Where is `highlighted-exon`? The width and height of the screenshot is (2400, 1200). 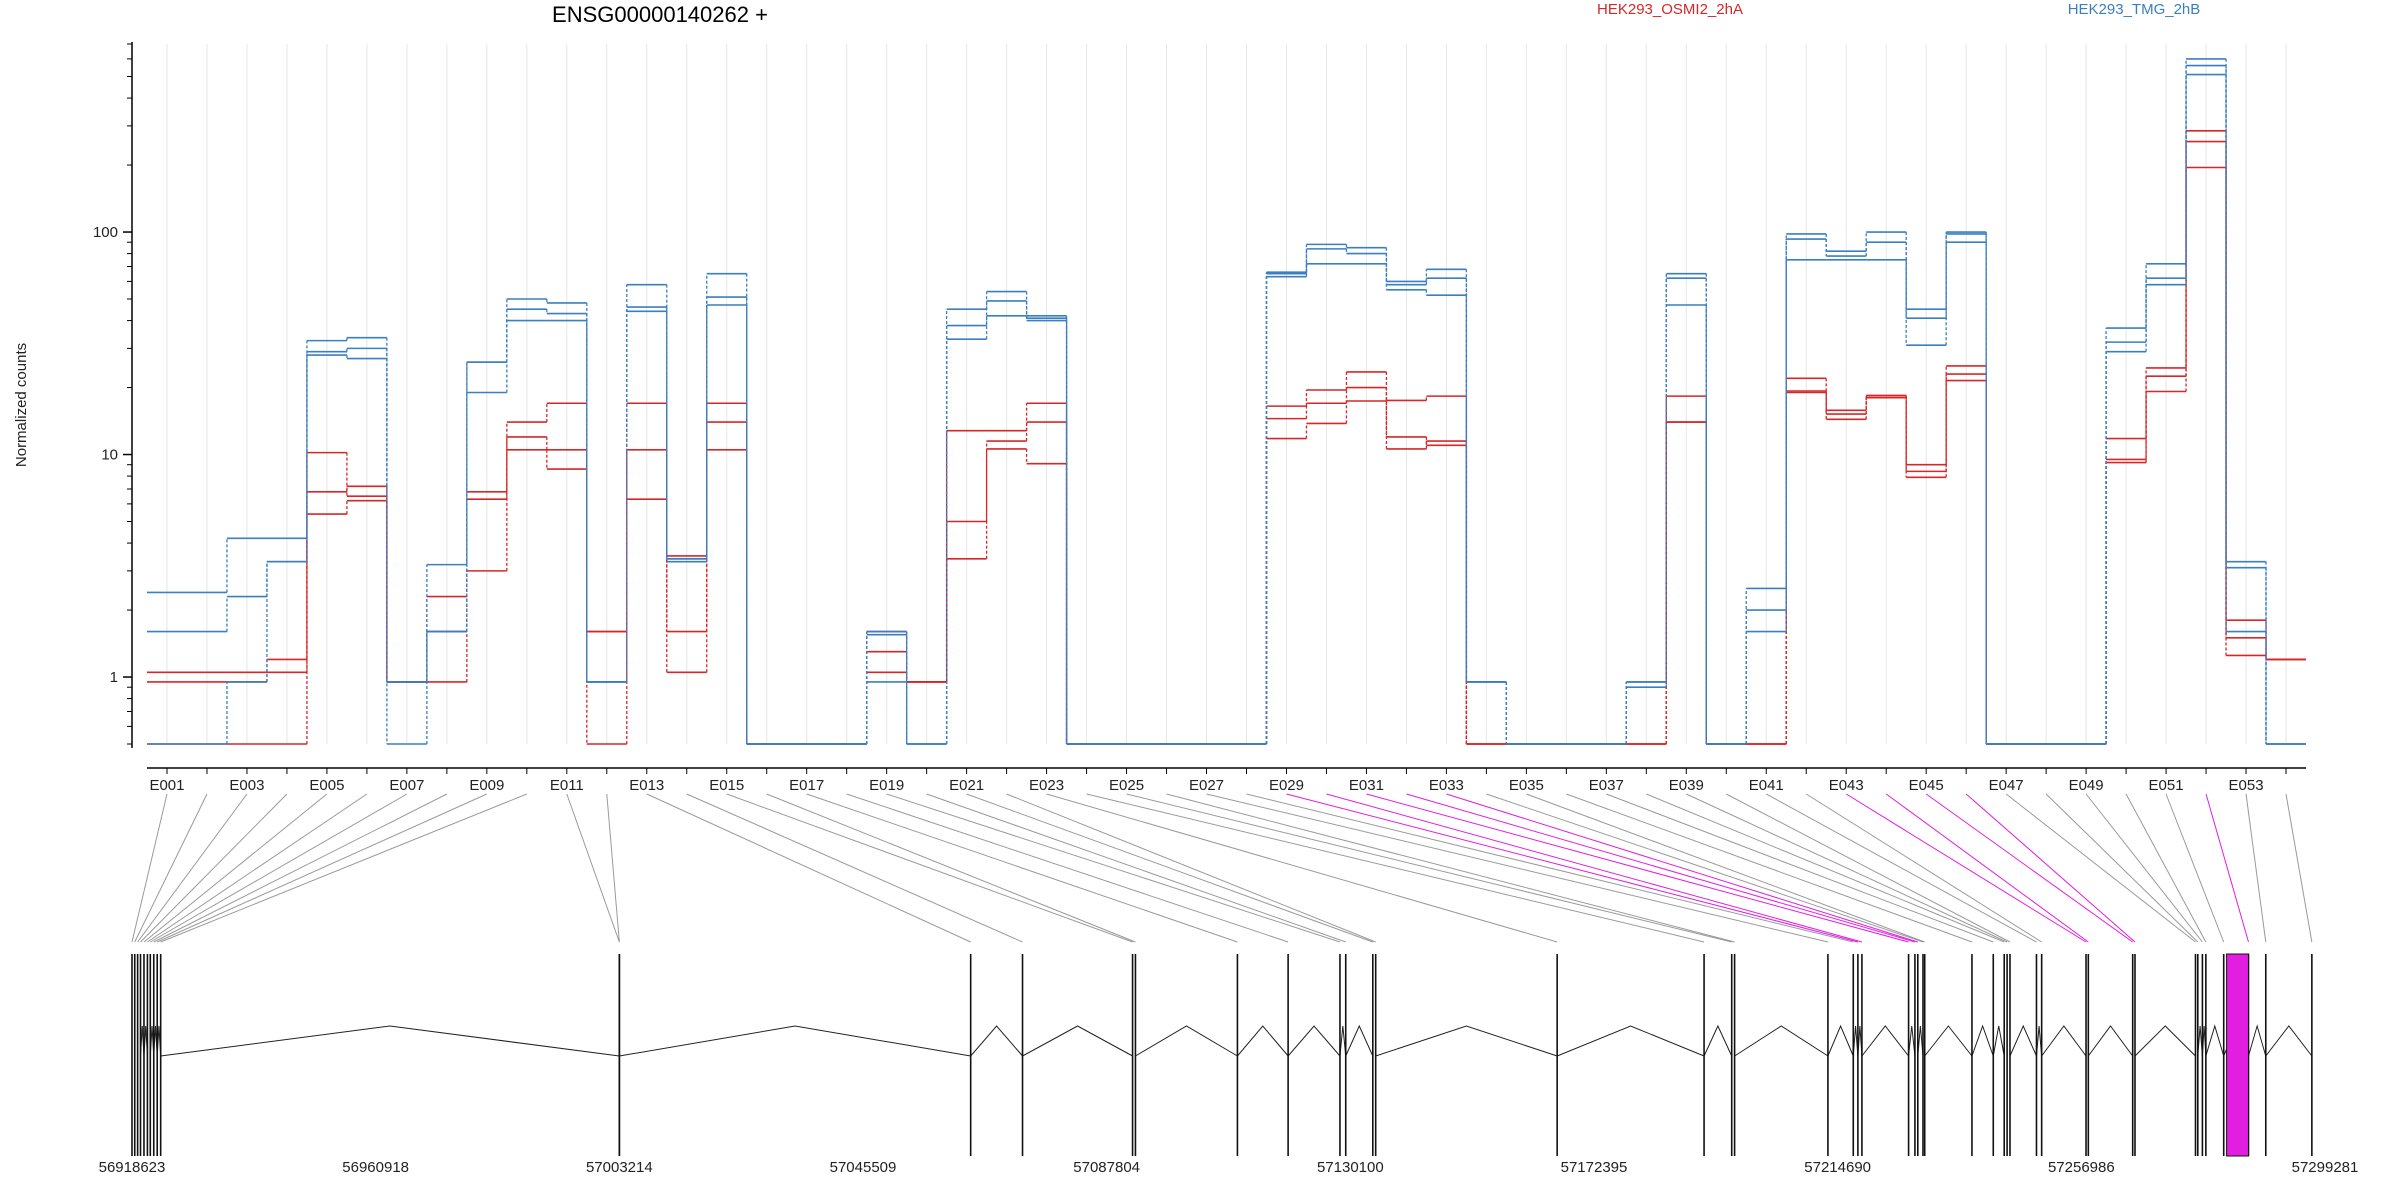 highlighted-exon is located at coordinates (2237, 1055).